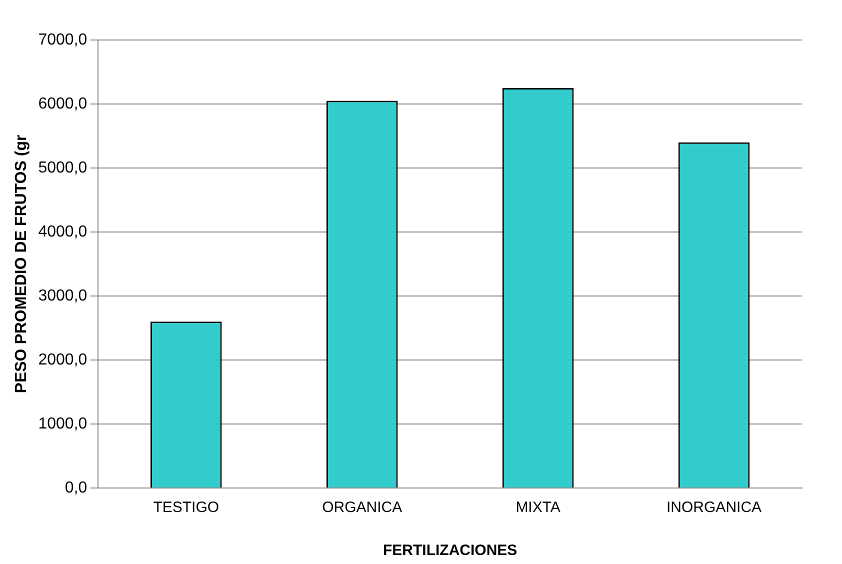 This screenshot has width=842, height=564. What do you see at coordinates (714, 507) in the screenshot?
I see `x-tick-label: INORGANICA` at bounding box center [714, 507].